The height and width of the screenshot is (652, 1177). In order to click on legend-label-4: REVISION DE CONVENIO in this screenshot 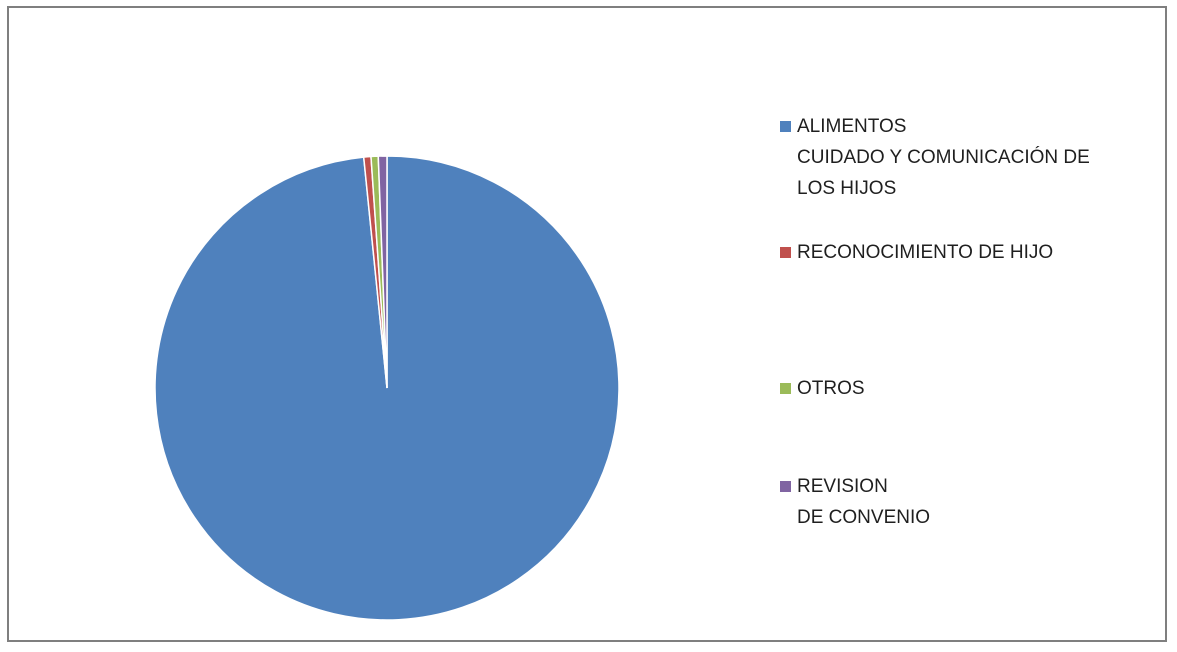, I will do `click(864, 502)`.